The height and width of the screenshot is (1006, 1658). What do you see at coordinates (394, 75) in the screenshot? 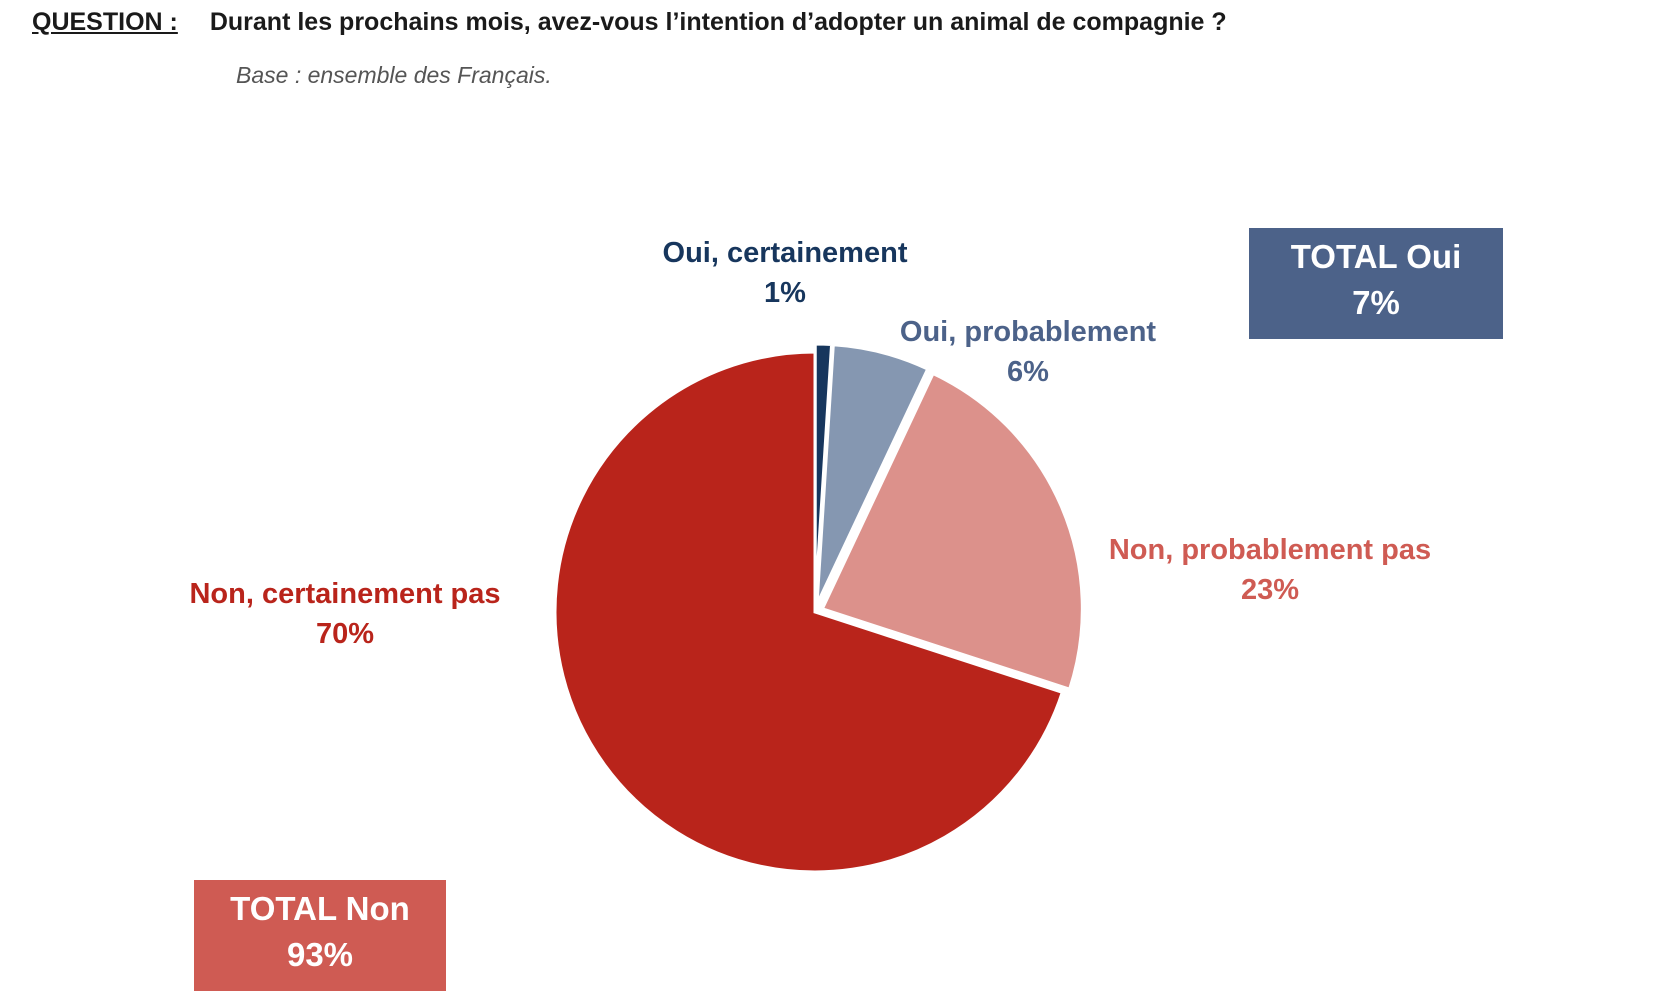
I see `base-note: Base : ensemble des Français.` at bounding box center [394, 75].